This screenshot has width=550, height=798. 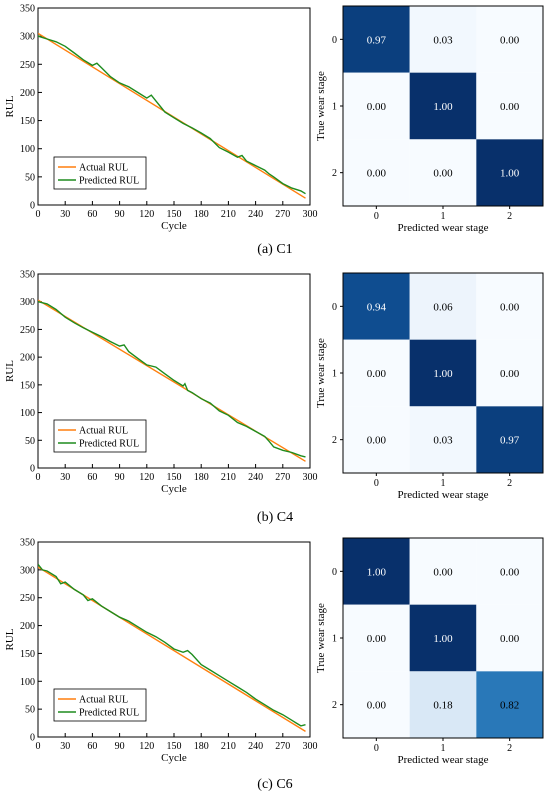 I want to click on cm-x-axis-label: Predicted wear stage, so click(x=442, y=760).